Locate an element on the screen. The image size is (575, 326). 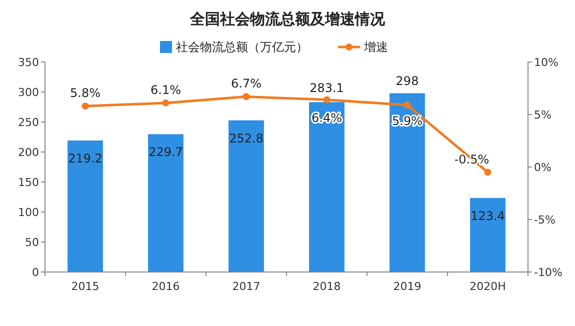
data-label: 6.1% is located at coordinates (165, 89).